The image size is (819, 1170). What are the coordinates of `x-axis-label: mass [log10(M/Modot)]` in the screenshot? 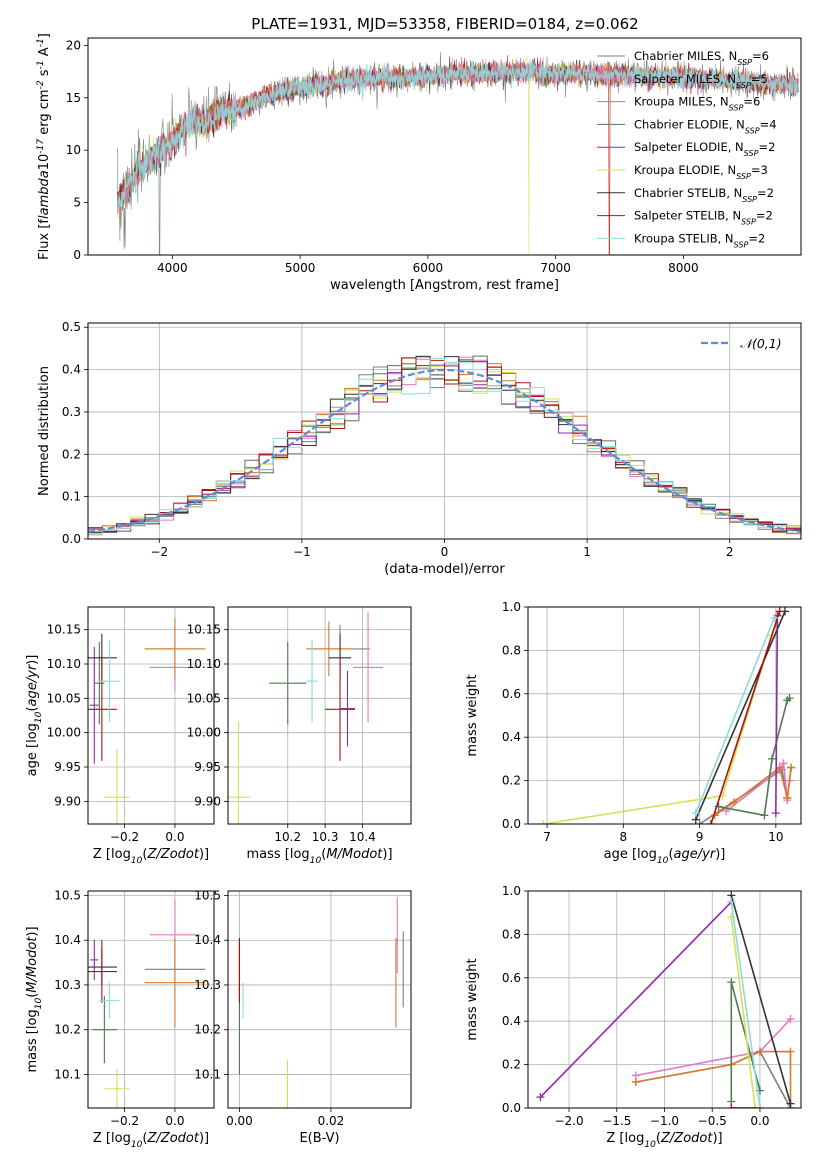 It's located at (319, 856).